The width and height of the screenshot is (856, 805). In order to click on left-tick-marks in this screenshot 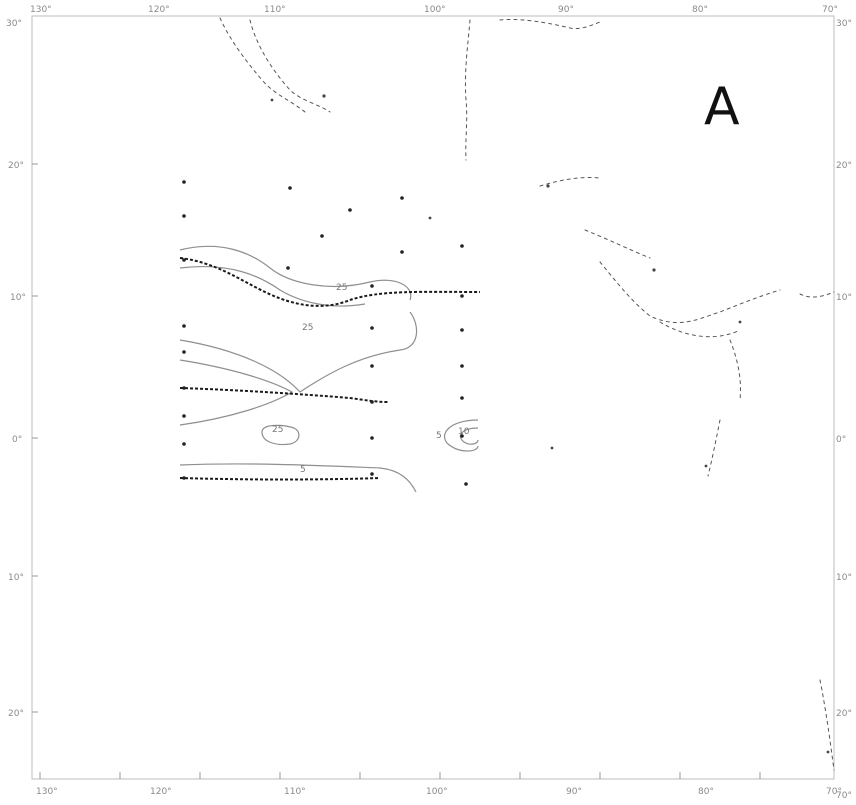, I will do `click(35, 438)`.